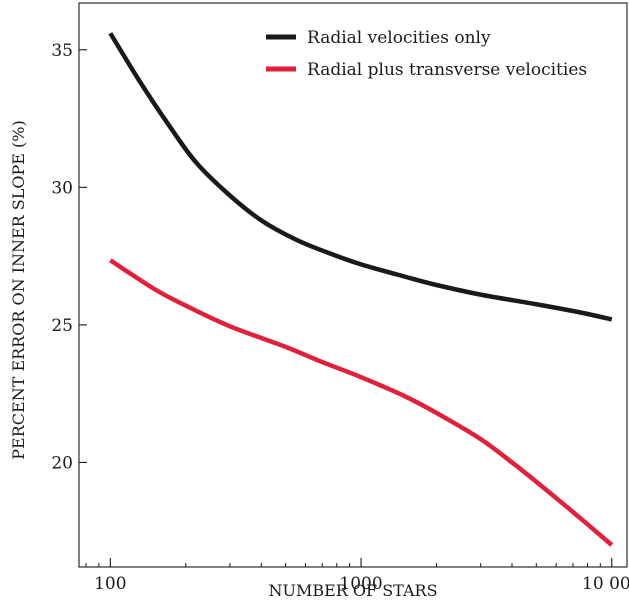 This screenshot has width=629, height=604. I want to click on y-axis-label: PERCENT ERROR ON INNER SLOPE (%), so click(18, 289).